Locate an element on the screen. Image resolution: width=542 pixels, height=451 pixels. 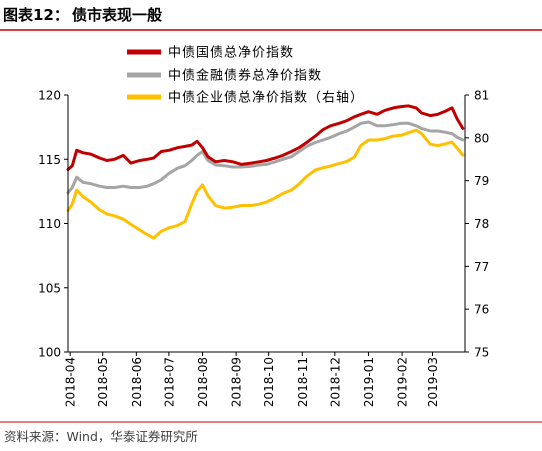
right-y-tick-label: 75 is located at coordinates (481, 353).